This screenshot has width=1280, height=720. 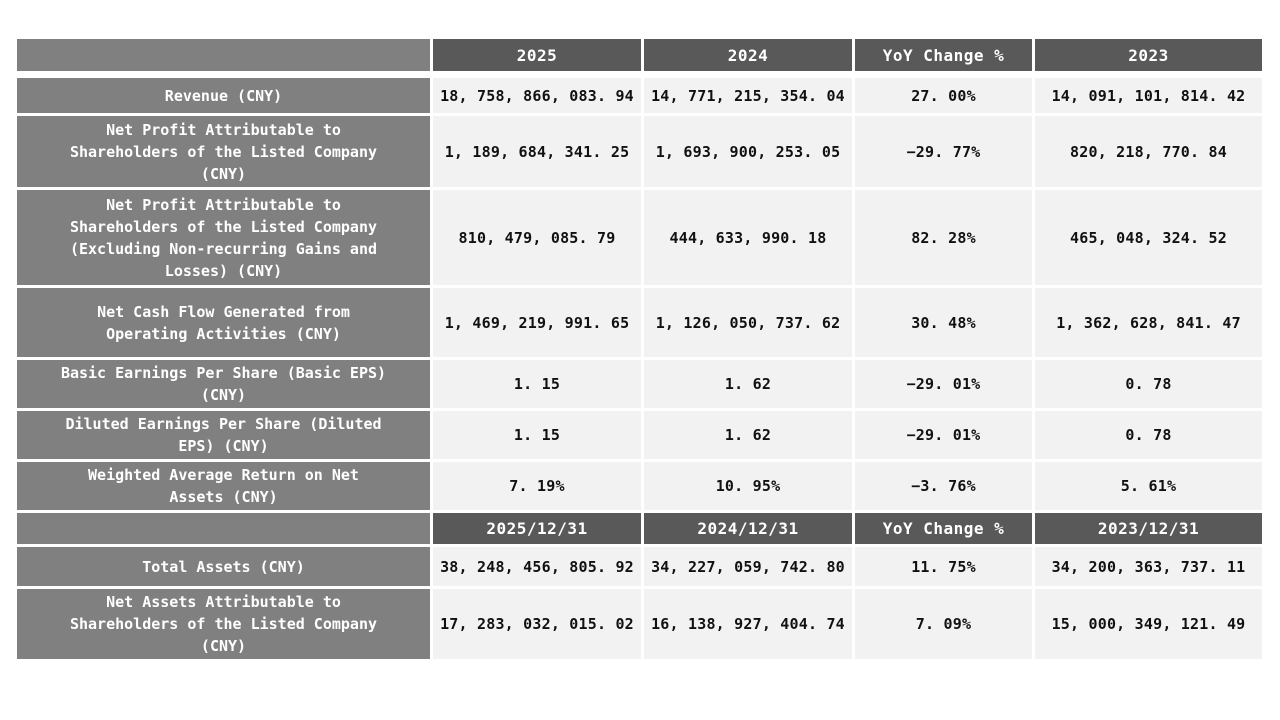 I want to click on column-header: 2024, so click(x=748, y=57).